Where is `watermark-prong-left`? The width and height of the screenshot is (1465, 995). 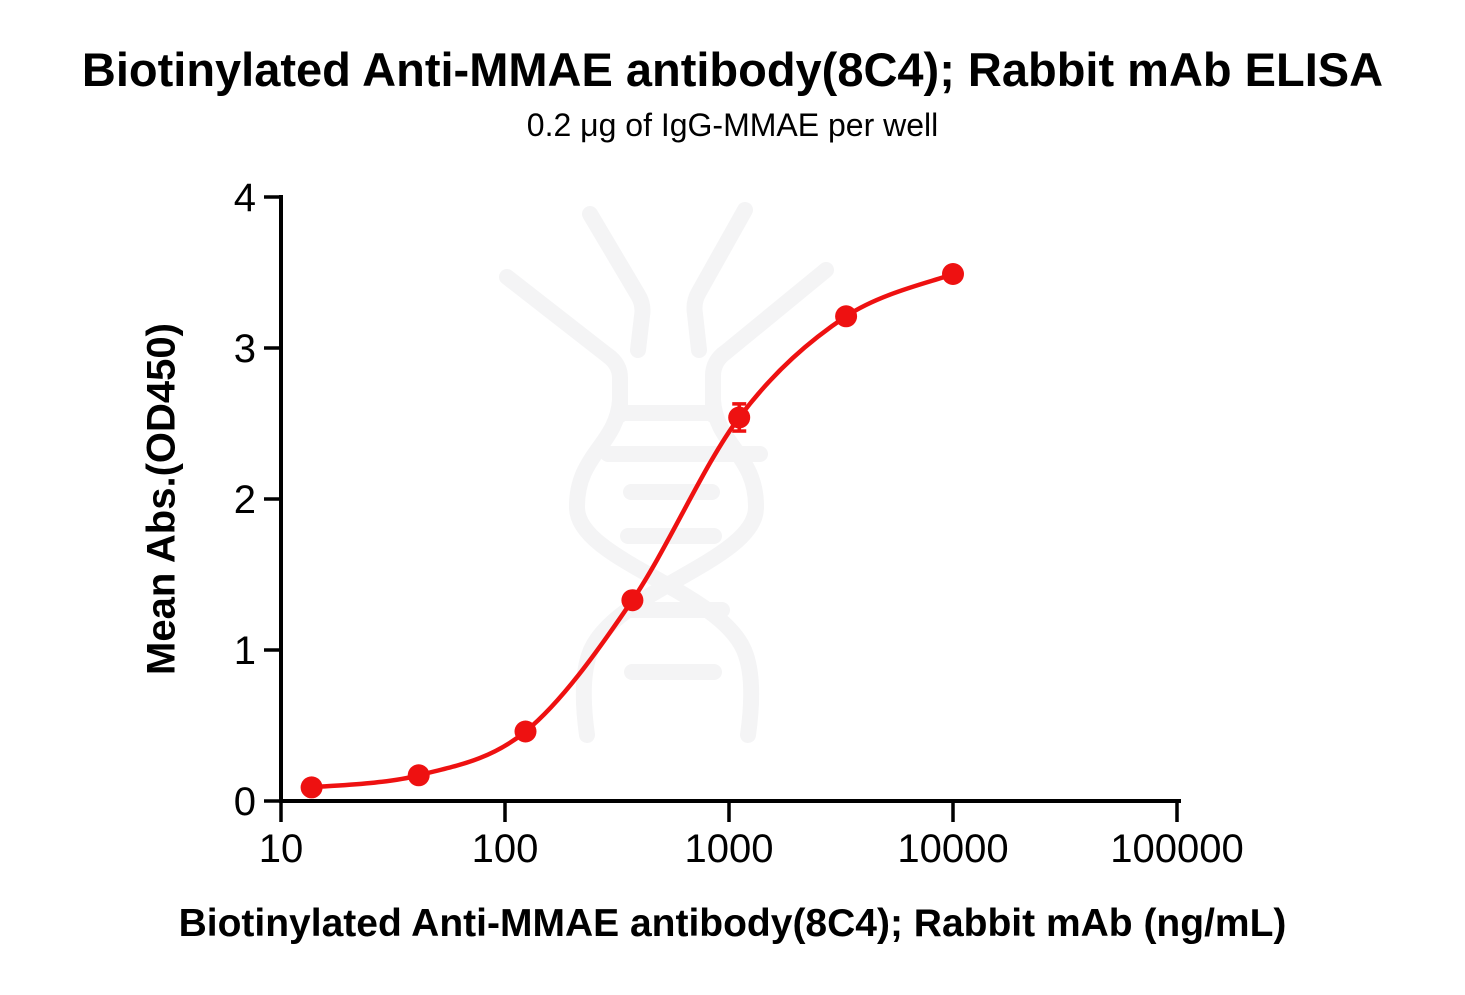 watermark-prong-left is located at coordinates (616, 282).